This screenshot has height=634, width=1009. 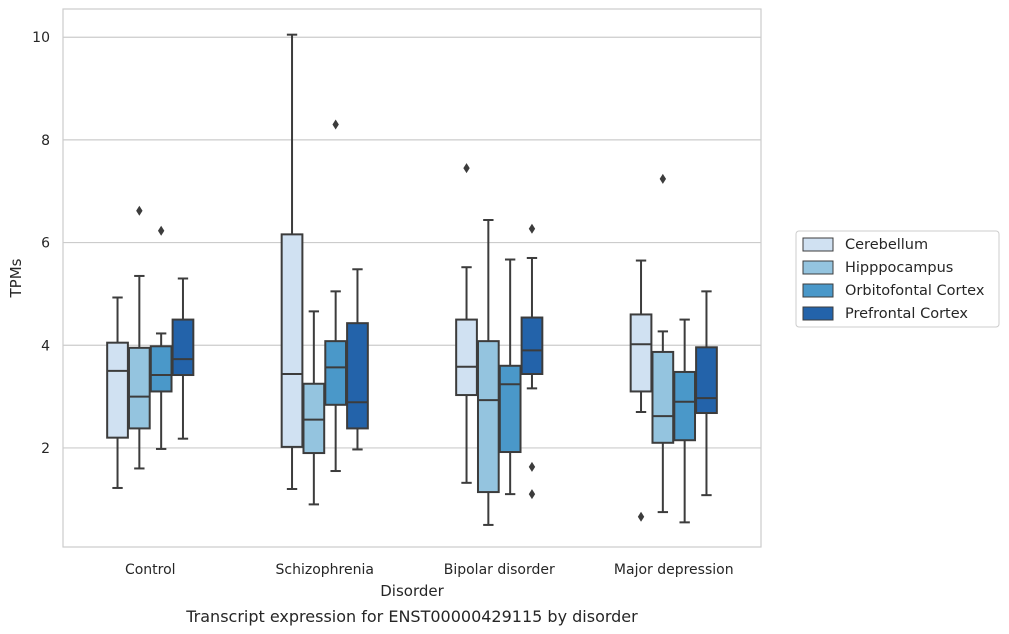 I want to click on y-tick-label: 6, so click(x=45, y=244).